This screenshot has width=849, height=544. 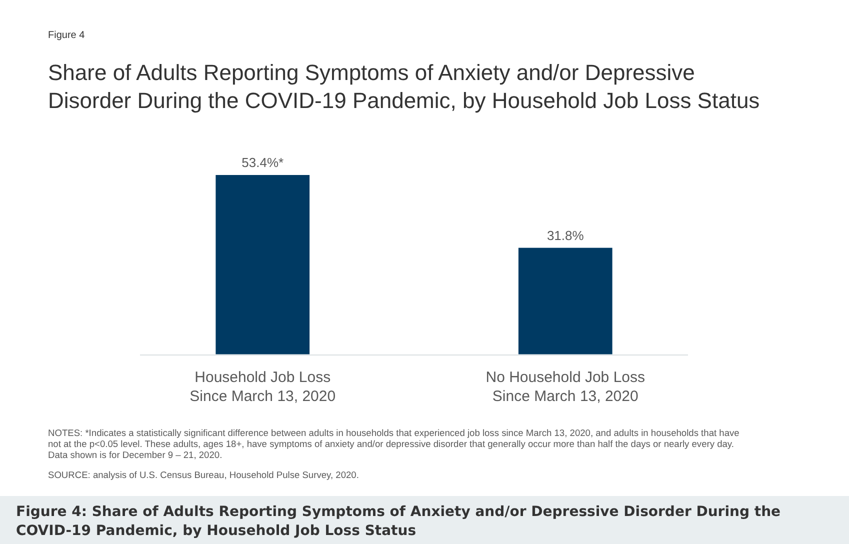 What do you see at coordinates (565, 235) in the screenshot?
I see `data-label: 31.8%` at bounding box center [565, 235].